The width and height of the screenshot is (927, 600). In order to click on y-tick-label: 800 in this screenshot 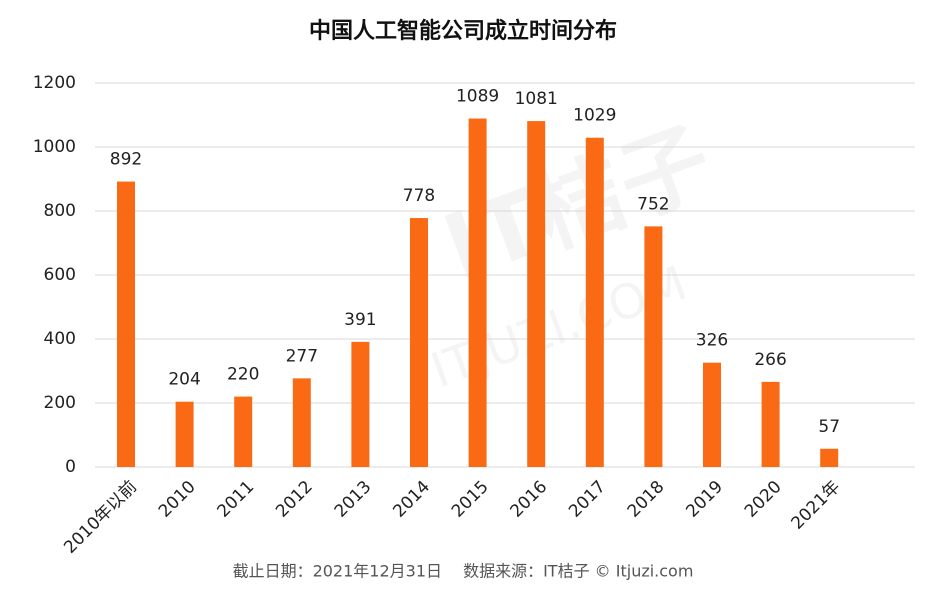, I will do `click(60, 211)`.